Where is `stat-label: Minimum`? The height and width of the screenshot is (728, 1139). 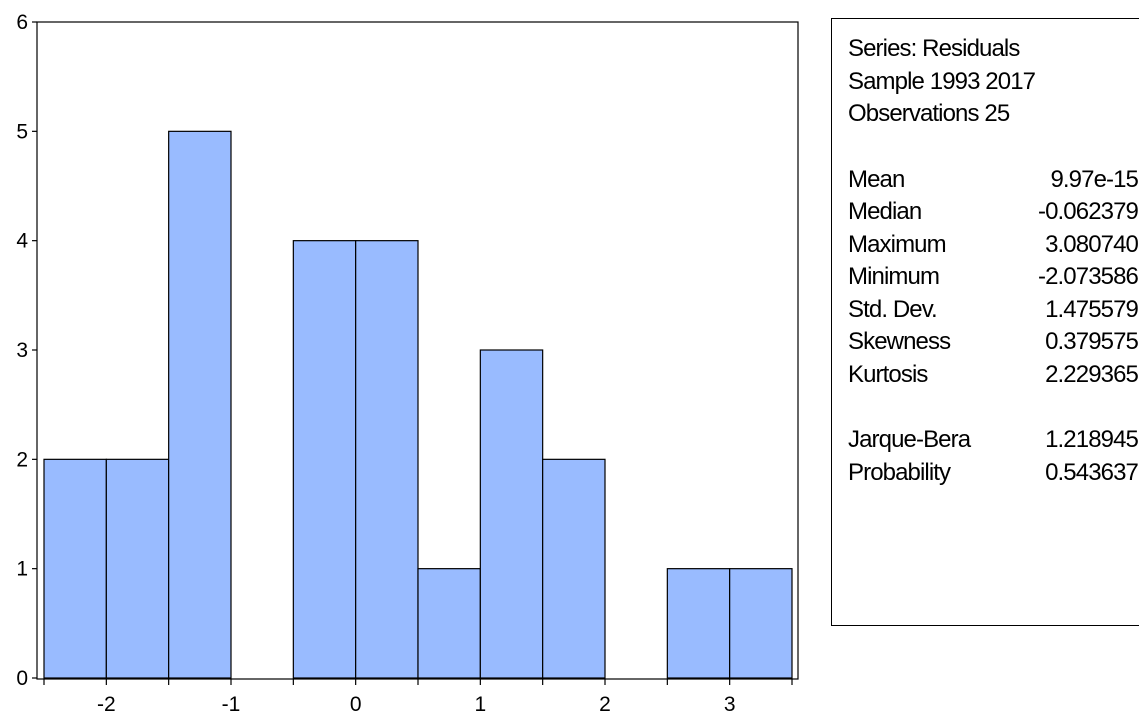 stat-label: Minimum is located at coordinates (894, 276).